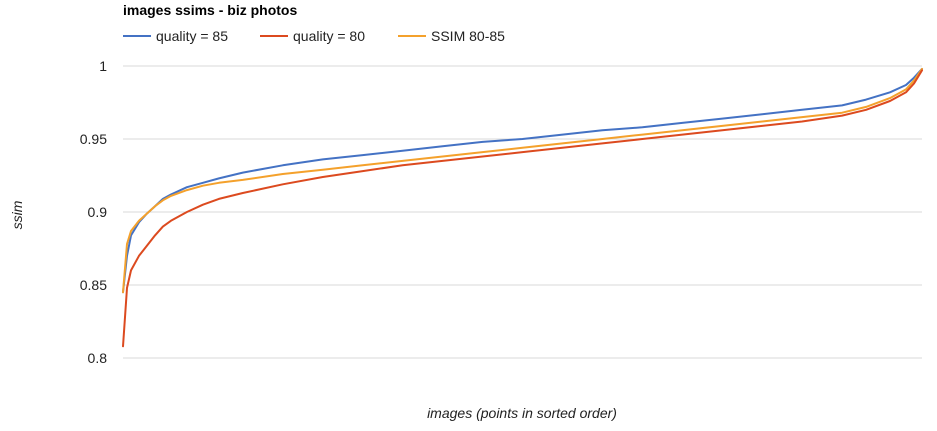 The width and height of the screenshot is (937, 431). What do you see at coordinates (210, 10) in the screenshot?
I see `chart-title: images ssims - biz photos` at bounding box center [210, 10].